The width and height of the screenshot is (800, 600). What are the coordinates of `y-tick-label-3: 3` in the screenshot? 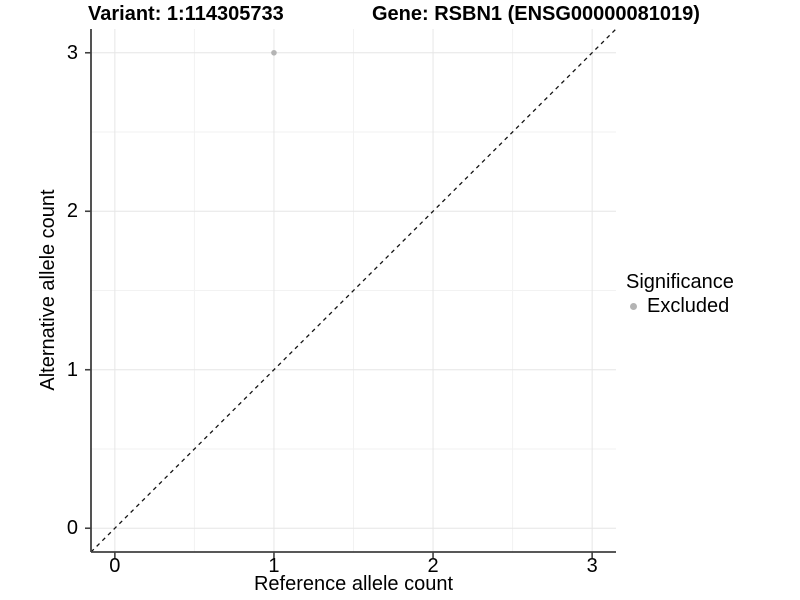 It's located at (72, 52).